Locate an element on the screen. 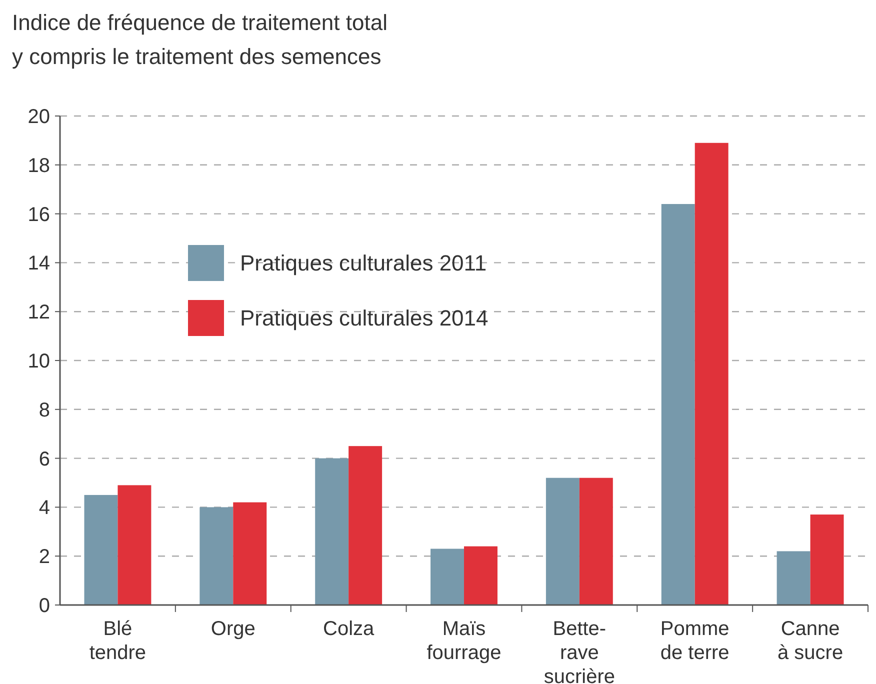  x-tick-label: Orge is located at coordinates (233, 629).